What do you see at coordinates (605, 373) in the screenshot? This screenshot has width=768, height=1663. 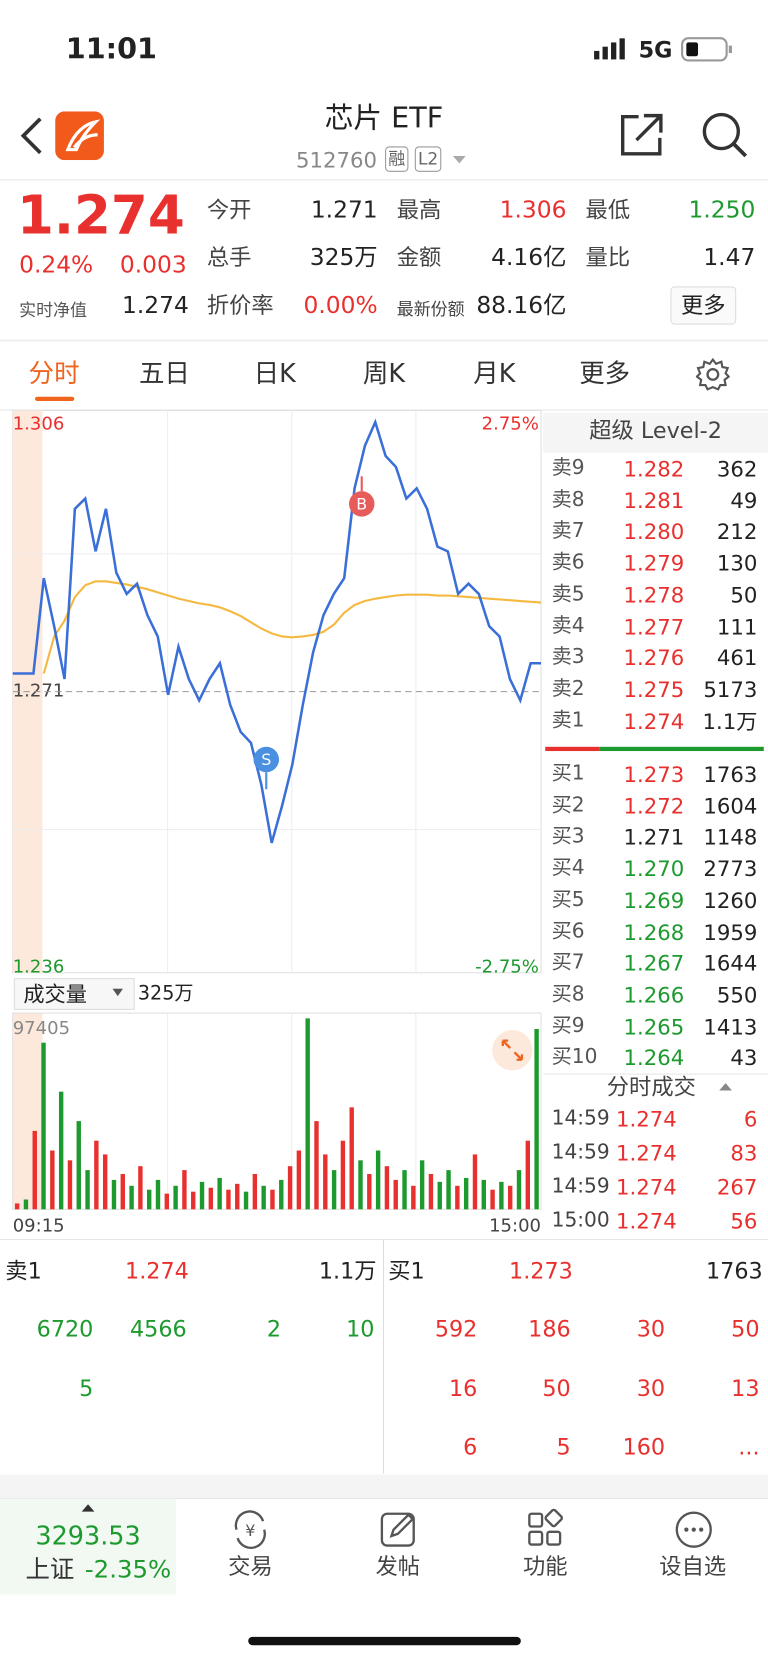 I see `tab: 更多` at bounding box center [605, 373].